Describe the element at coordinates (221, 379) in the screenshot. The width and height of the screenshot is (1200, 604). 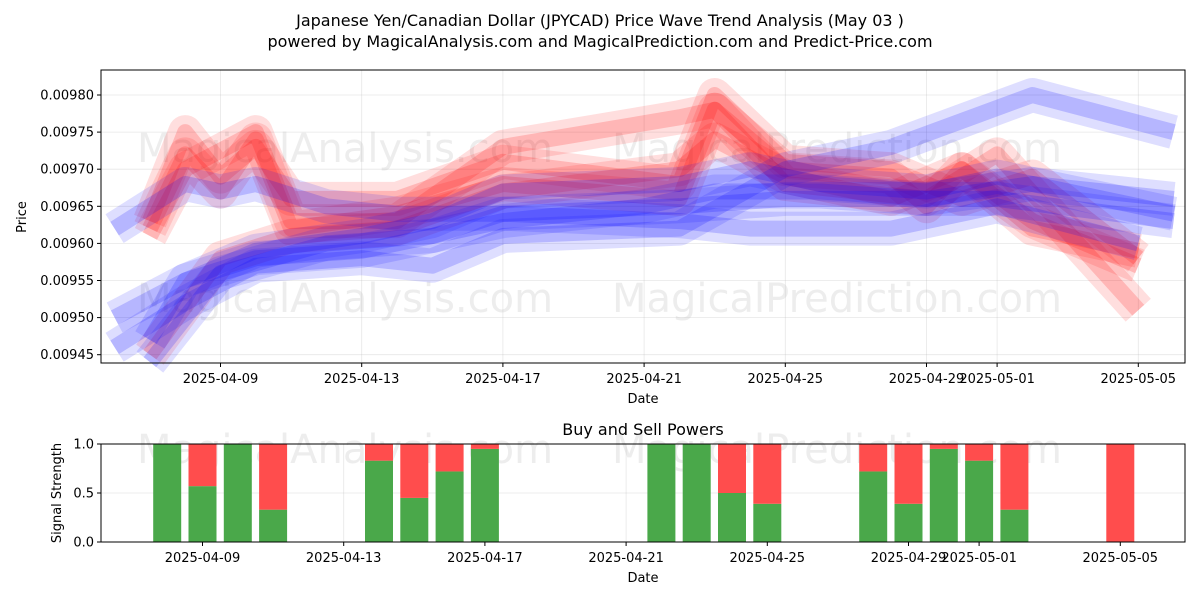
I see `price-x-tick-label: 2025-04-09` at that location.